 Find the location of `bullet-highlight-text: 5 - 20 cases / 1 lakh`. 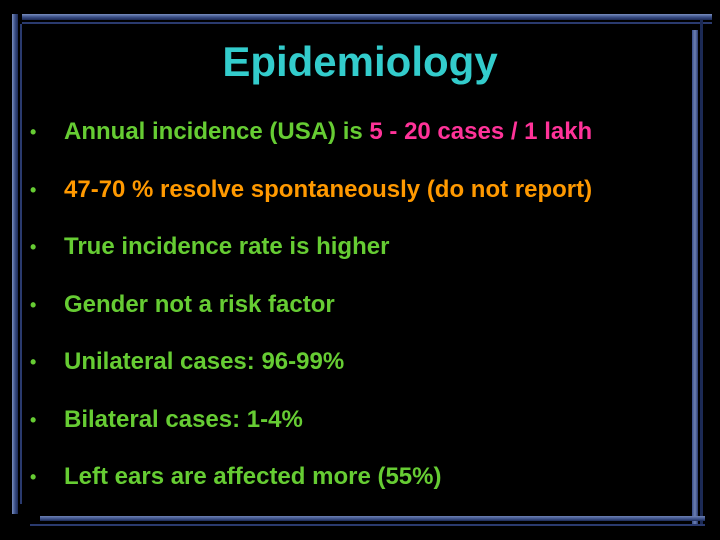

bullet-highlight-text: 5 - 20 cases / 1 lakh is located at coordinates (481, 131).